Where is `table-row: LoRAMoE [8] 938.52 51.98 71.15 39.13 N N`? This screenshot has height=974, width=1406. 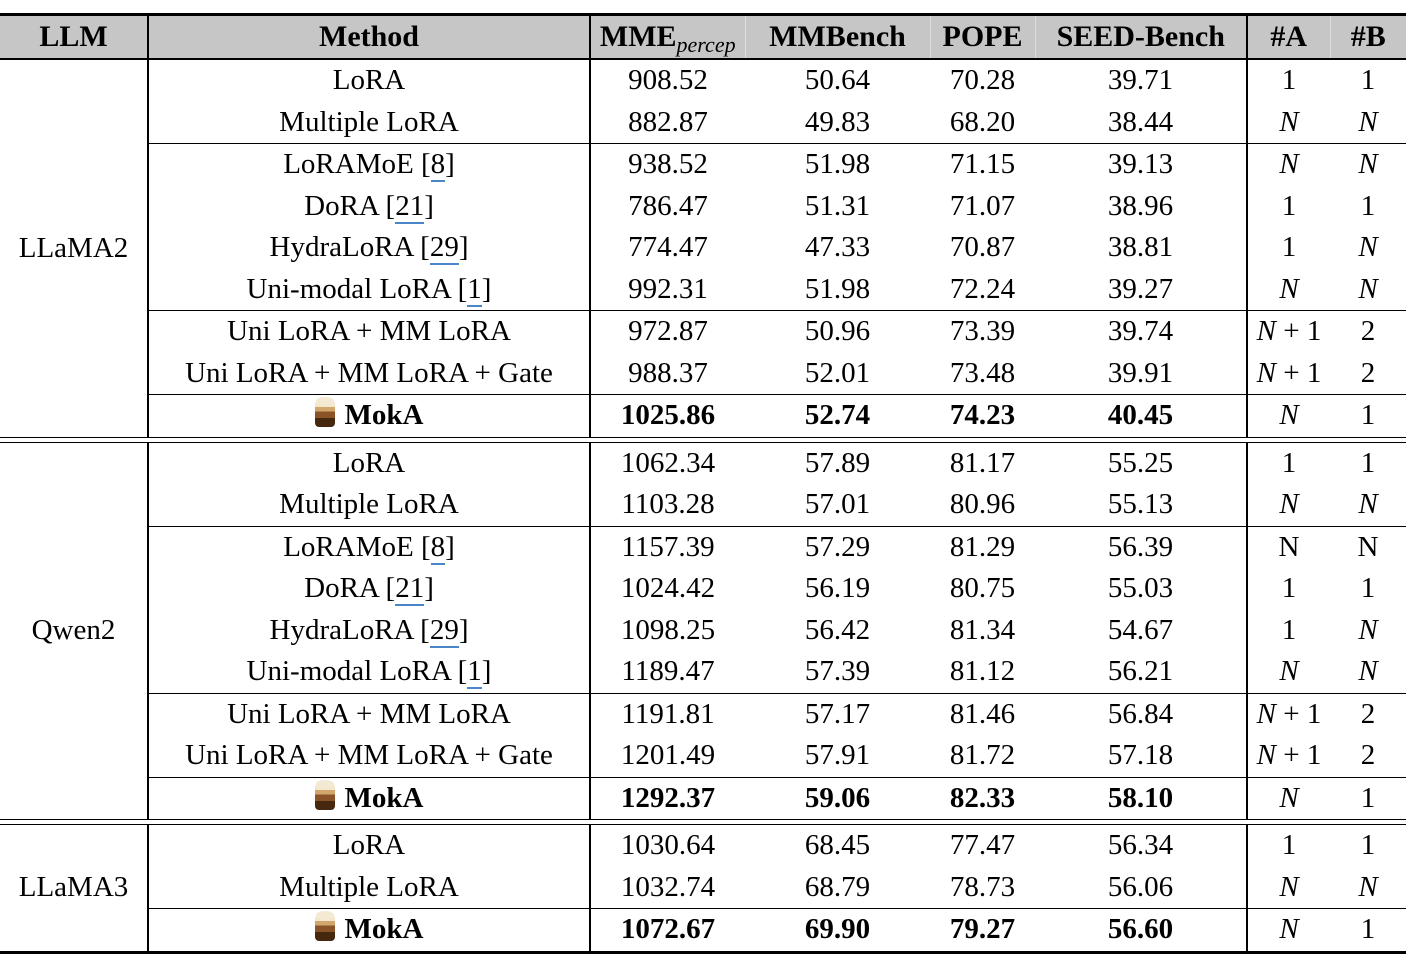
table-row: LoRAMoE [8] 938.52 51.98 71.15 39.13 N N is located at coordinates (703, 164).